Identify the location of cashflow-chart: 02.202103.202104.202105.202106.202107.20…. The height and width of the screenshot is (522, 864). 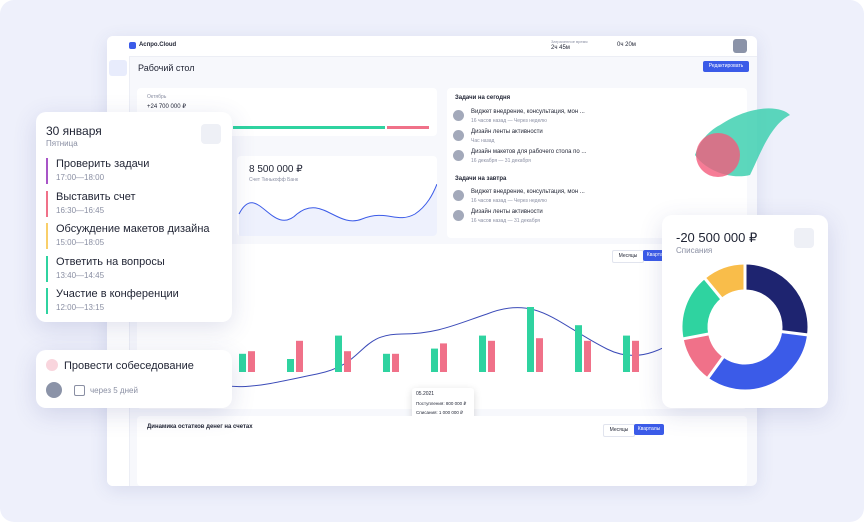
(457, 347).